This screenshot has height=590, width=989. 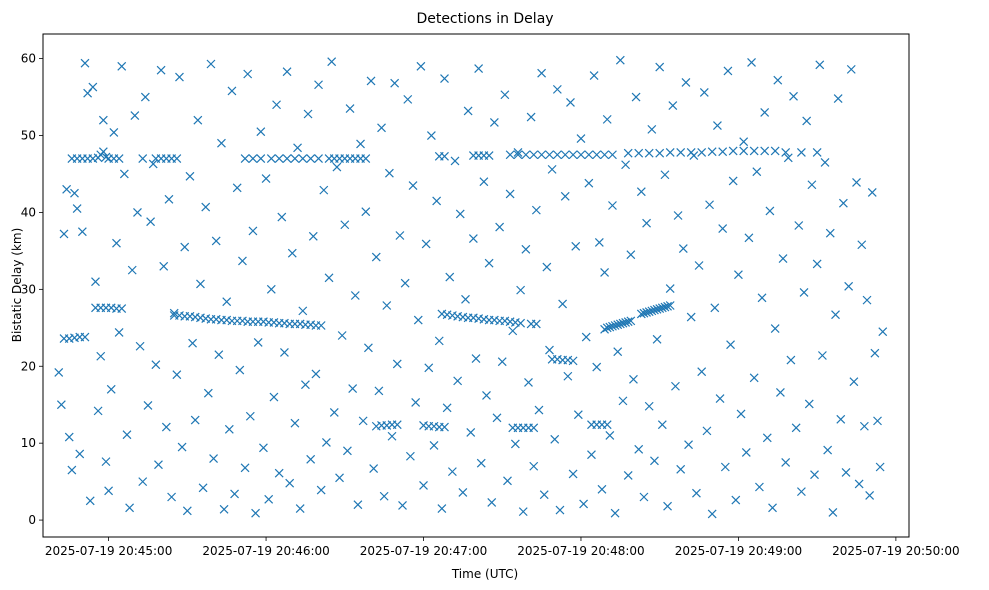 What do you see at coordinates (17, 285) in the screenshot?
I see `y-axis-label: Bistatic Delay (km)` at bounding box center [17, 285].